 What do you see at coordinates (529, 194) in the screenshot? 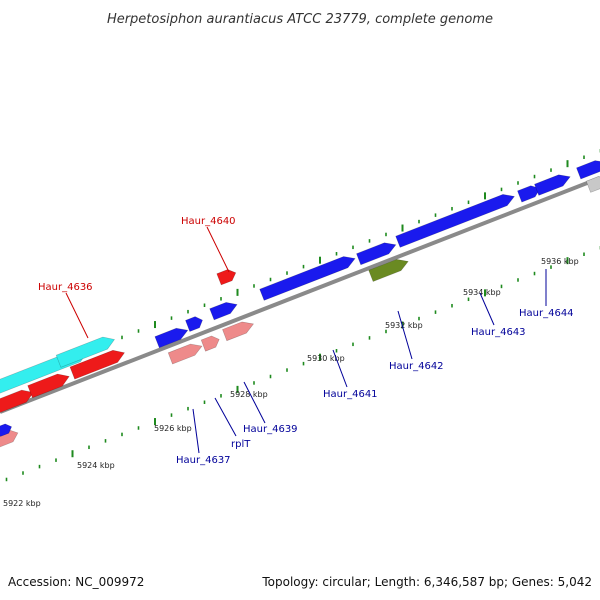
I see `feature-blue-4643b` at bounding box center [529, 194].